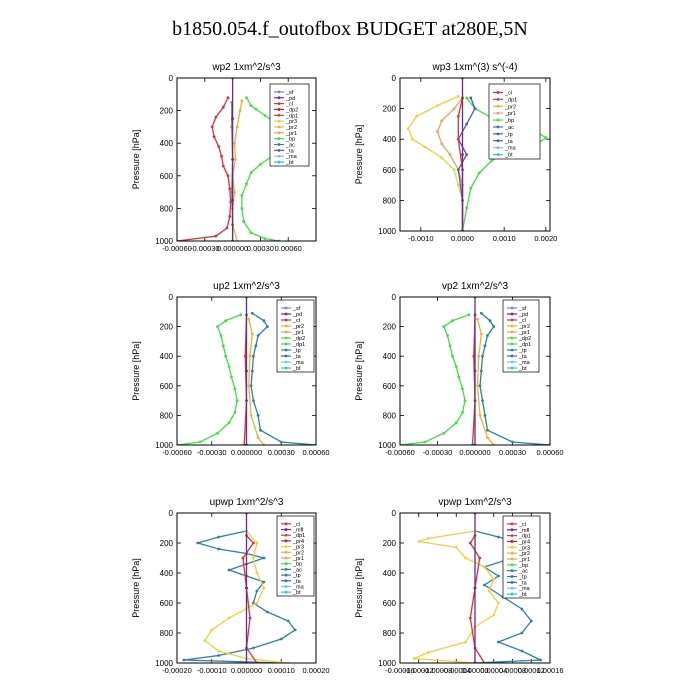 Image resolution: width=700 pixels, height=700 pixels. What do you see at coordinates (167, 543) in the screenshot?
I see `y-tick-label: 200` at bounding box center [167, 543].